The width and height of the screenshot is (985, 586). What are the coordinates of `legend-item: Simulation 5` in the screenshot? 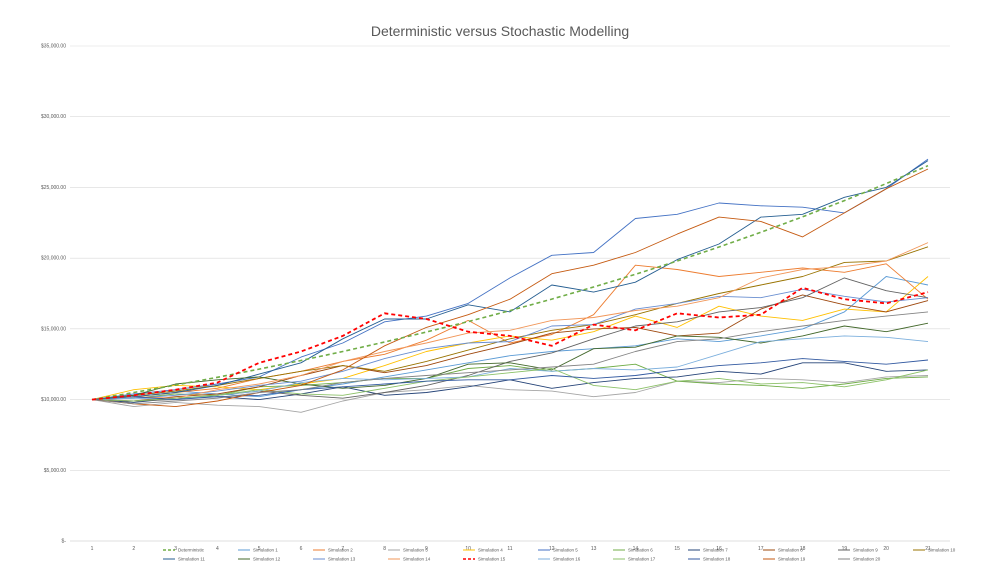 It's located at (558, 550).